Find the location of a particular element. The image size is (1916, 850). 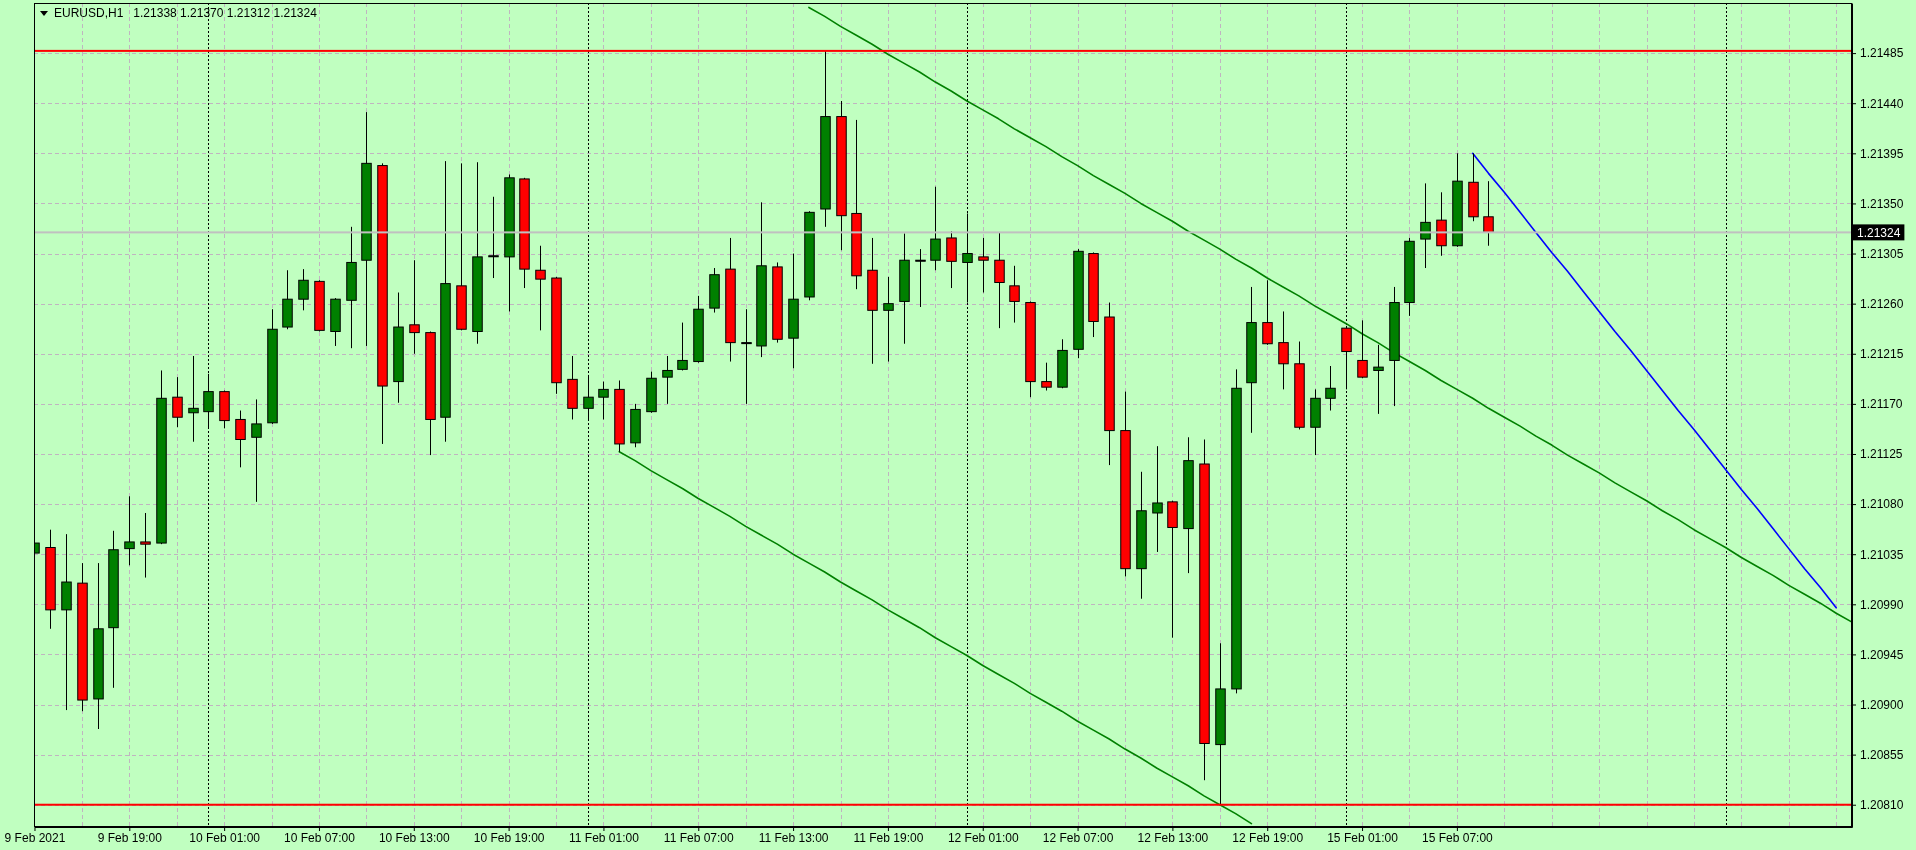

y-tick-label: 1.21440 is located at coordinates (1882, 103).